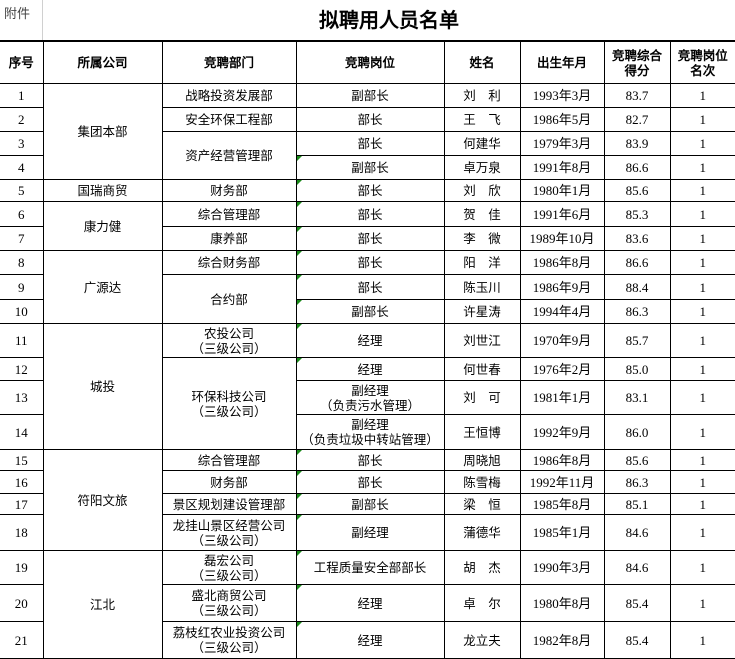  Describe the element at coordinates (637, 432) in the screenshot. I see `score-cell: 86.0` at that location.